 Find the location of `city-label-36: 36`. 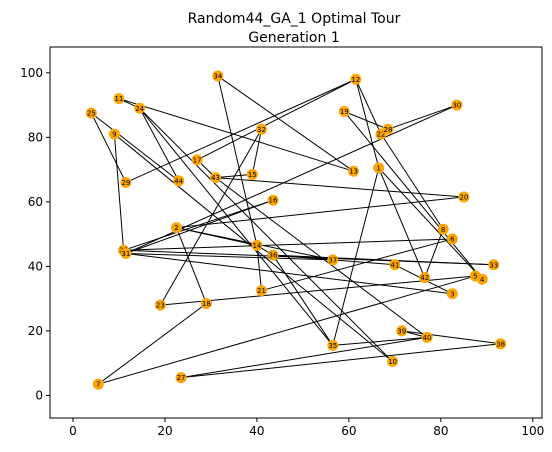

city-label-36: 36 is located at coordinates (273, 256).